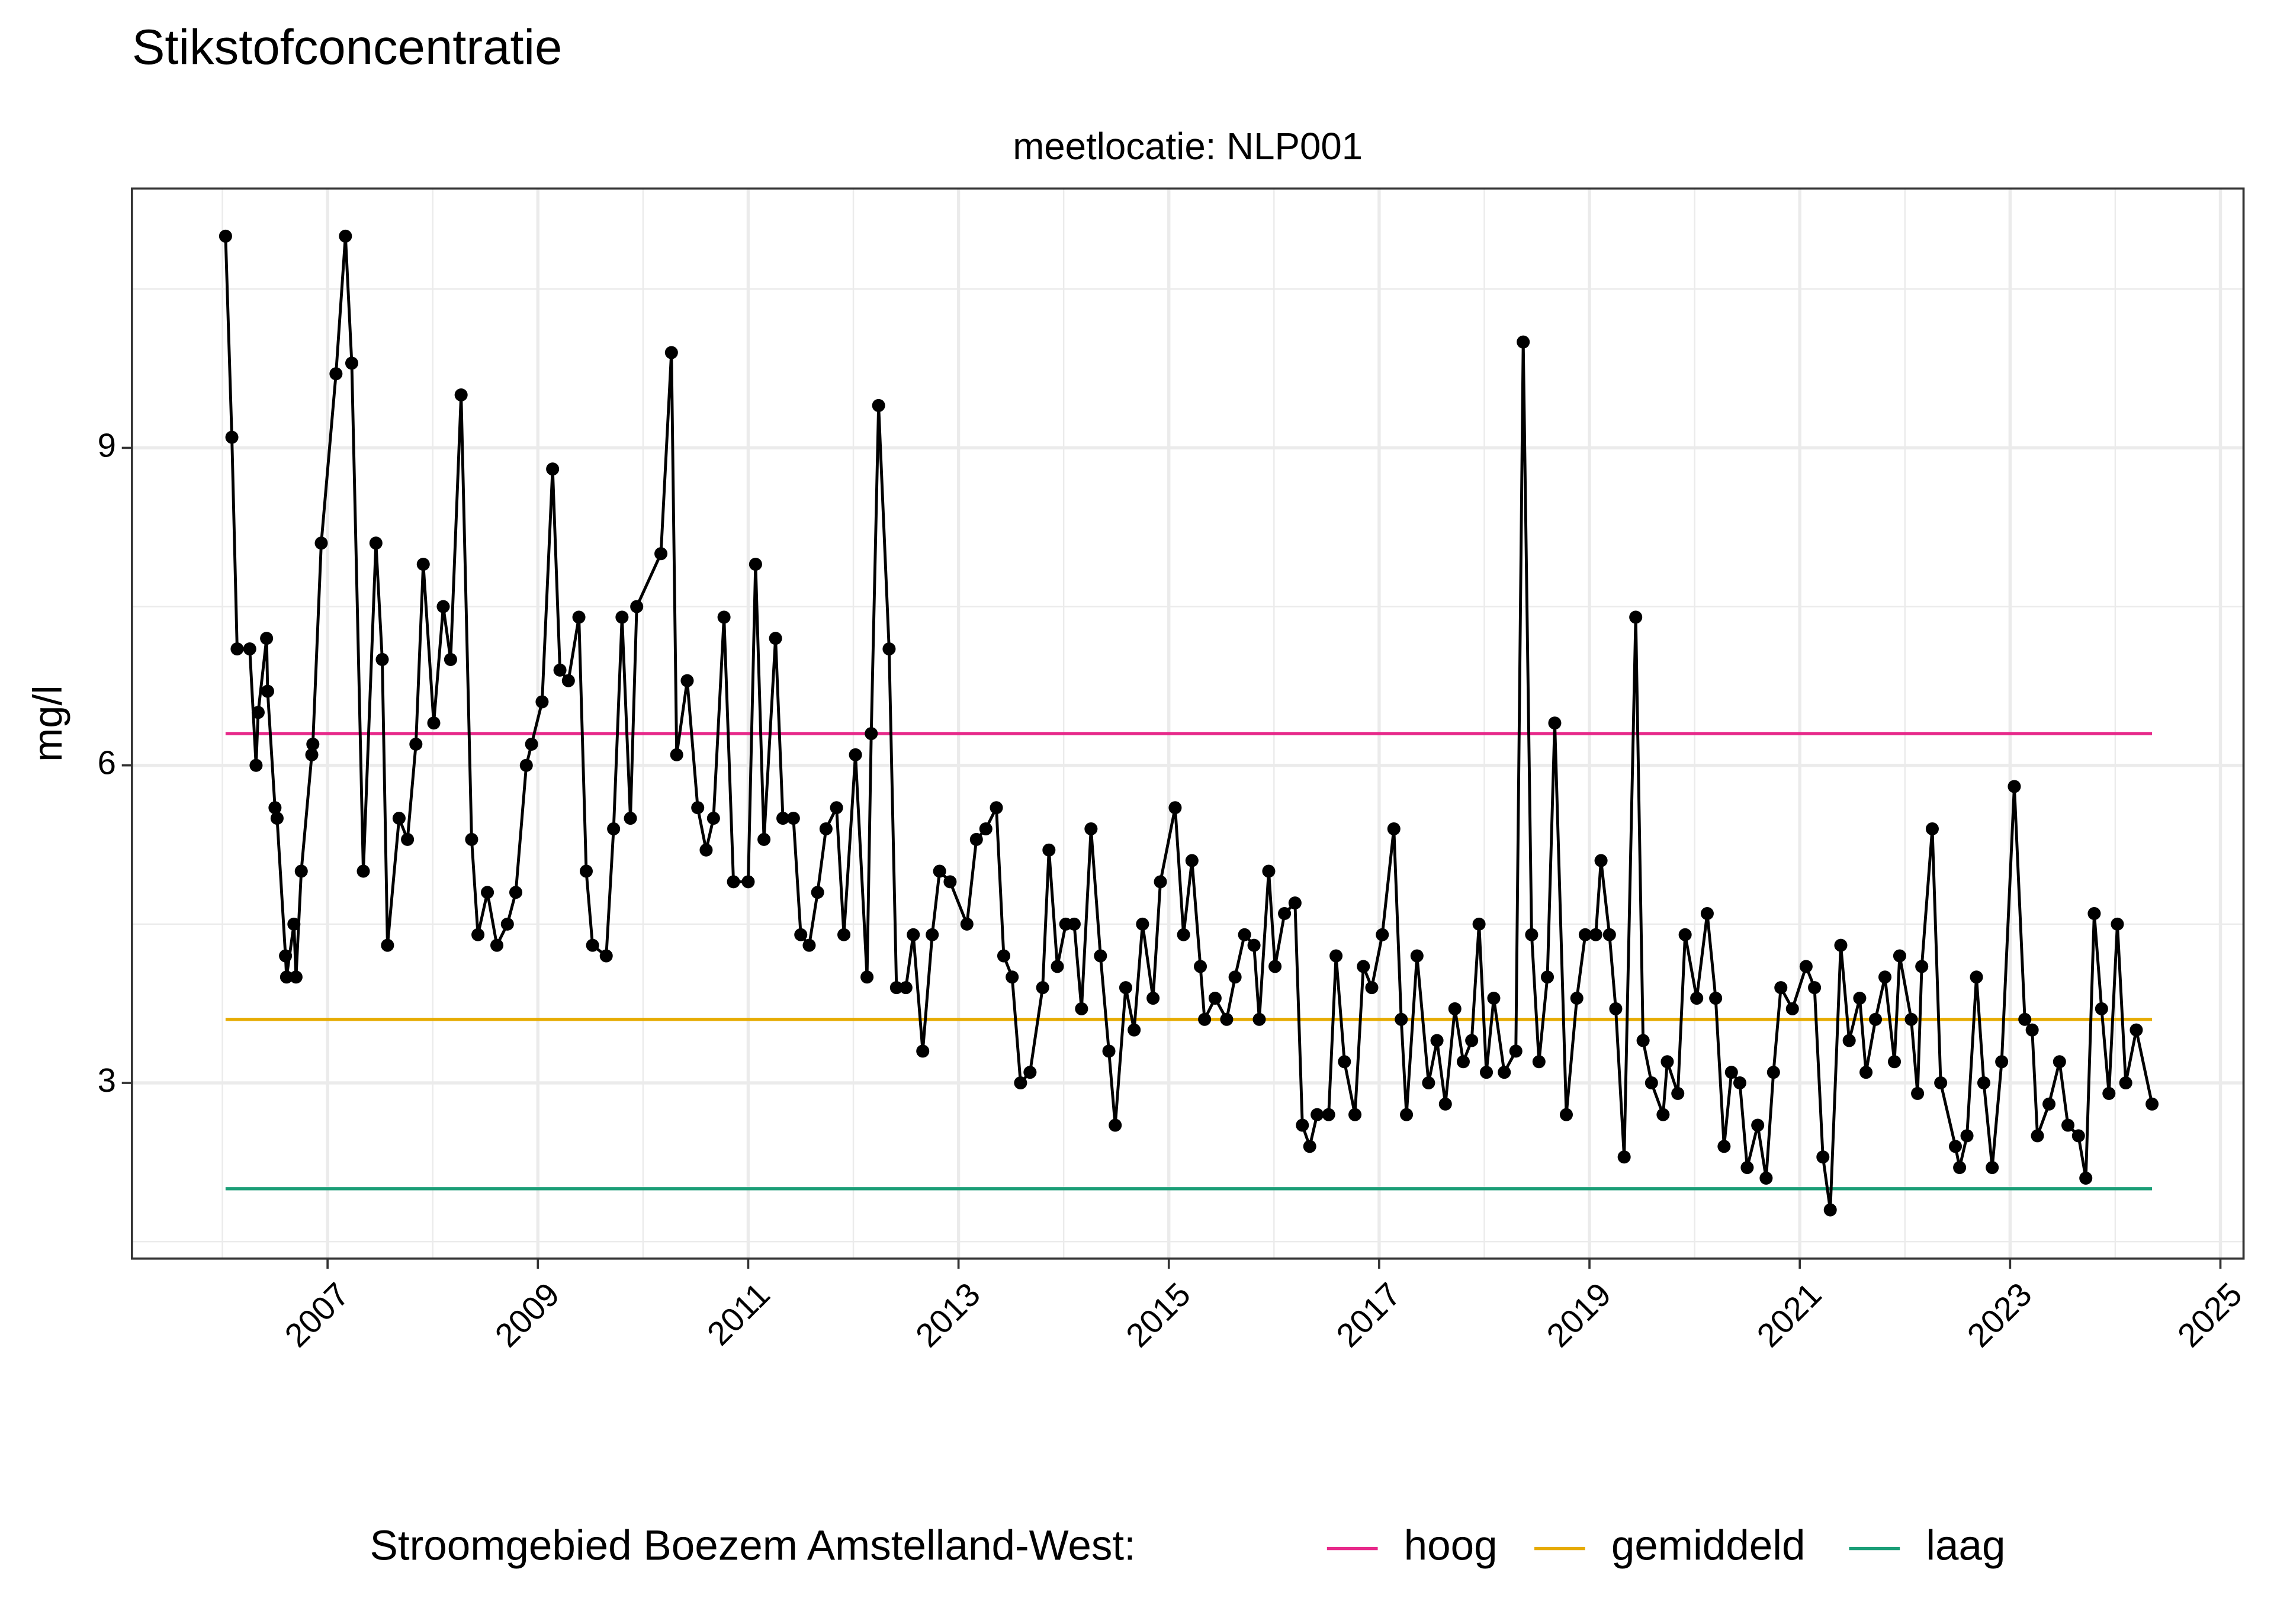  Describe the element at coordinates (316, 1314) in the screenshot. I see `x-tick-label: 2007` at that location.